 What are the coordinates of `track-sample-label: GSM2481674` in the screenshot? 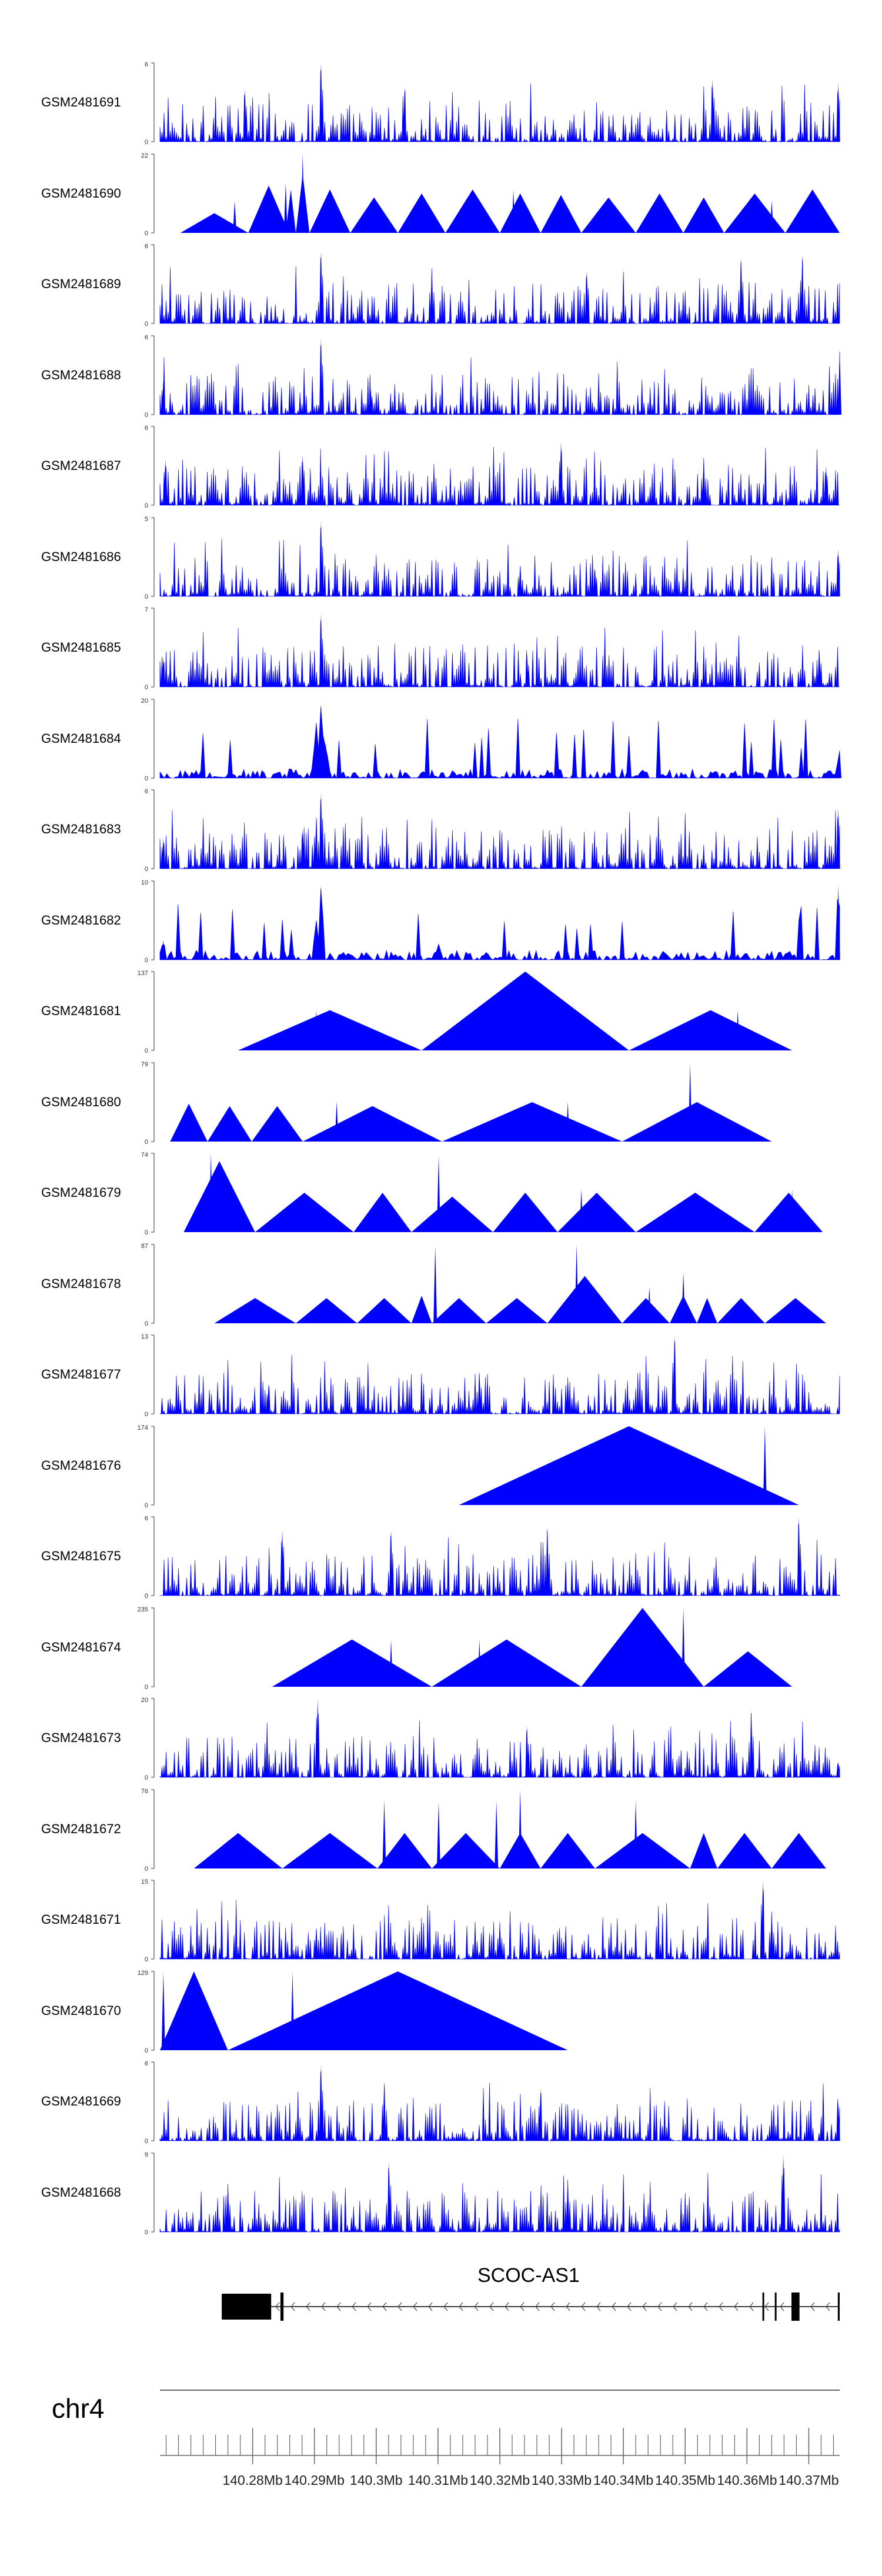 It's located at (81, 1646).